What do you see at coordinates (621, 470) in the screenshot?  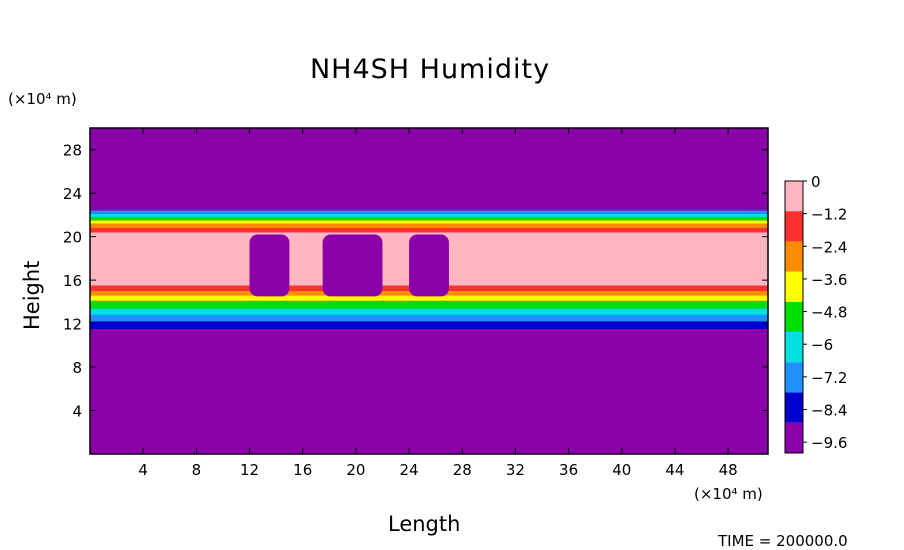 I see `x-tick-label: 40` at bounding box center [621, 470].